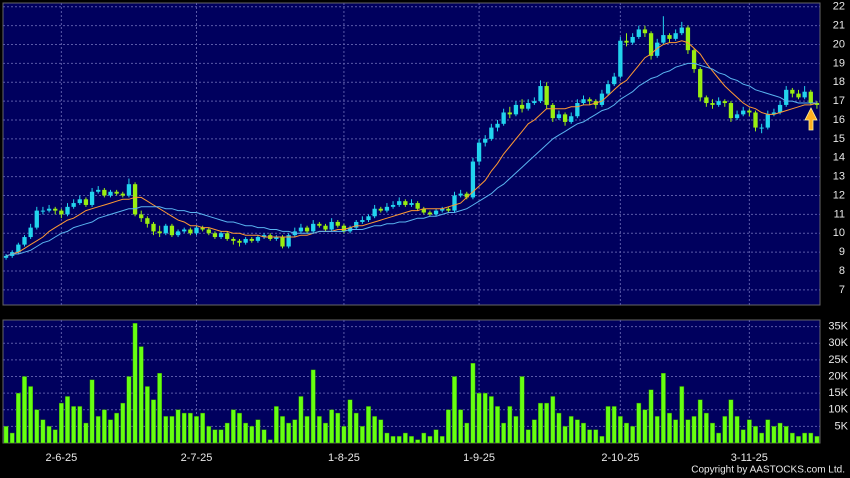  Describe the element at coordinates (197, 458) in the screenshot. I see `x-tick-label: 2-7-25` at that location.